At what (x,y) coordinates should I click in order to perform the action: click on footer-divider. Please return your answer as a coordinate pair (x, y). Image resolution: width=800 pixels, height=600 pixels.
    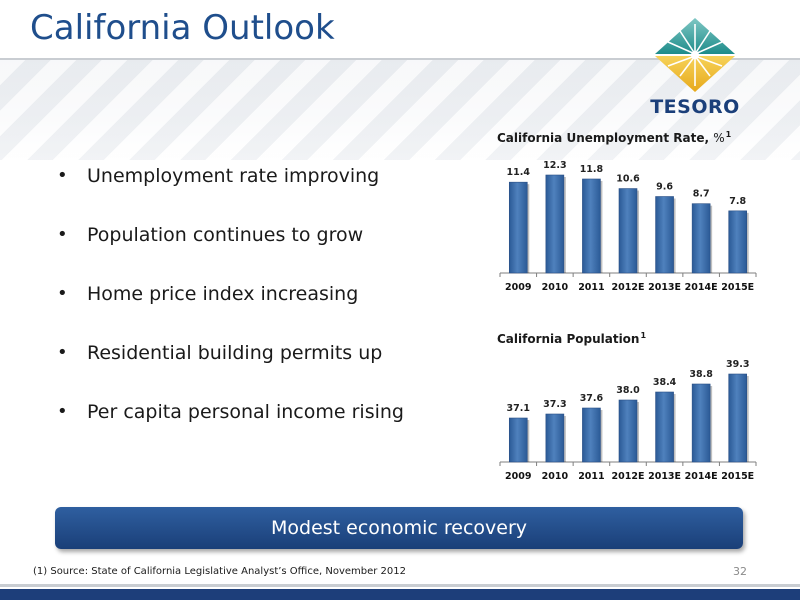
    Looking at the image, I should click on (400, 585).